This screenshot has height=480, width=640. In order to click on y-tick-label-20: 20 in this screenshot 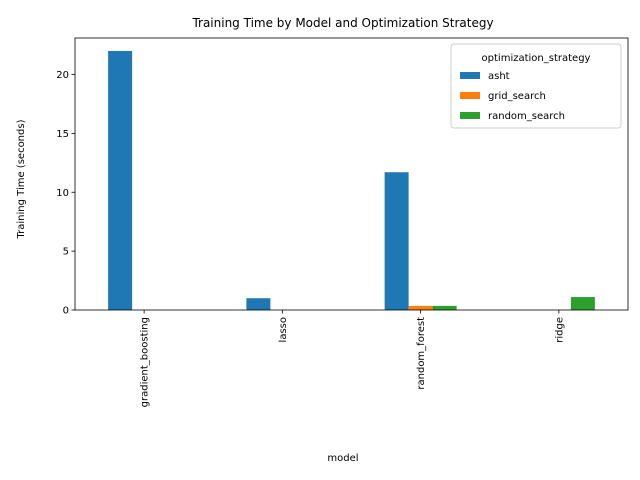, I will do `click(62, 75)`.